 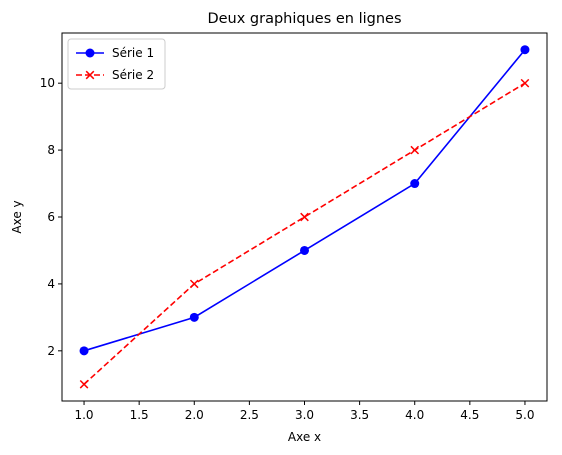 I want to click on legend-label: Série 2, so click(x=133, y=75).